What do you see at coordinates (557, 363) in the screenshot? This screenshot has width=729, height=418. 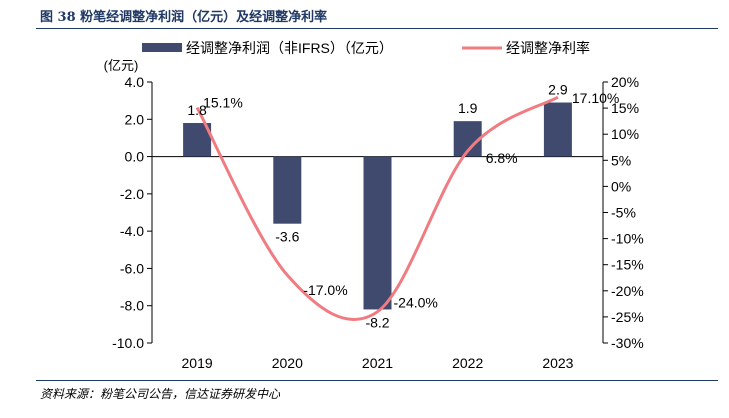 I see `x-axis-tick-label: 2023` at bounding box center [557, 363].